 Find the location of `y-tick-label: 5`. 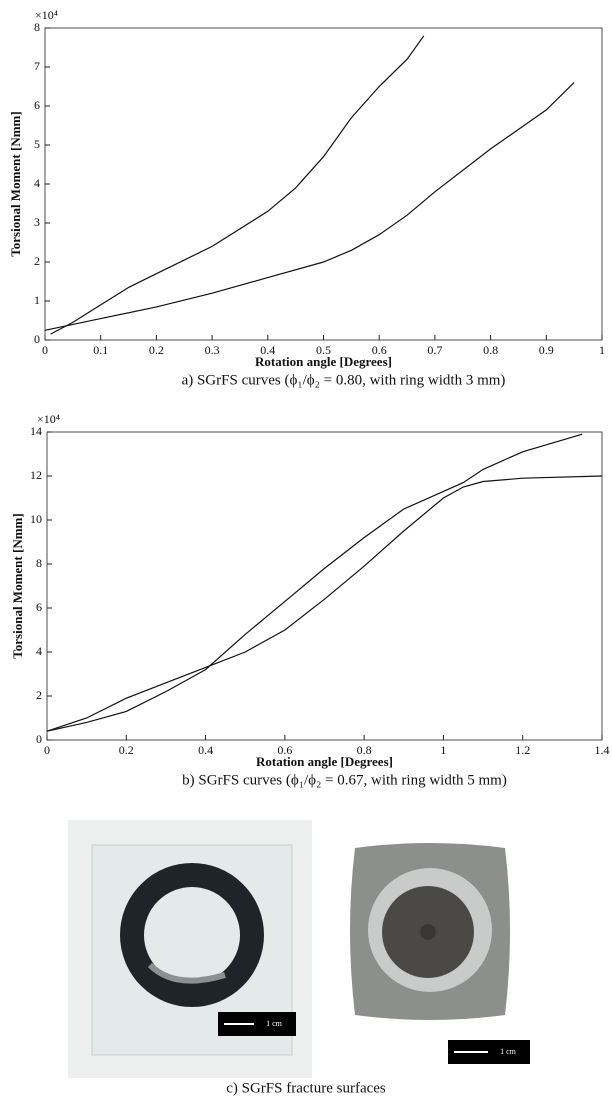

y-tick-label: 5 is located at coordinates (37, 144).